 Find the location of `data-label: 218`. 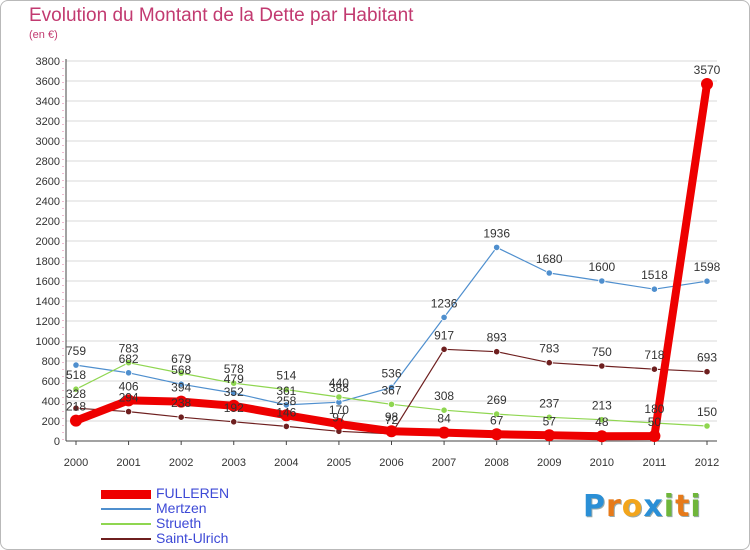

data-label: 218 is located at coordinates (76, 407).